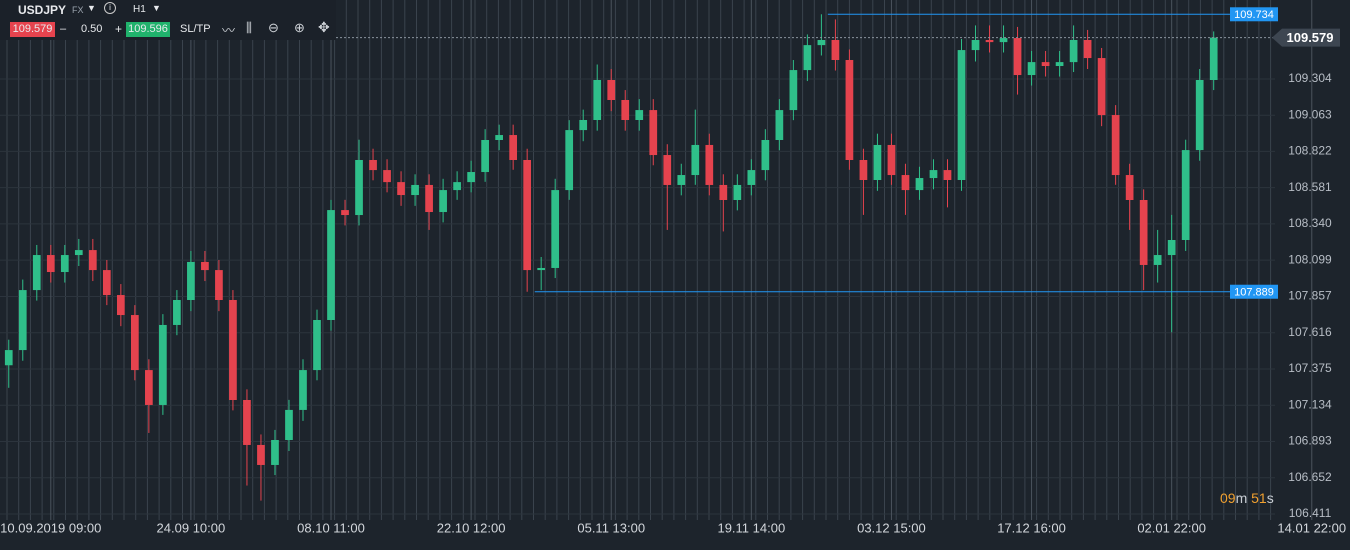 Image resolution: width=1350 pixels, height=550 pixels. Describe the element at coordinates (1228, 498) in the screenshot. I see `timer-minutes: 09` at that location.